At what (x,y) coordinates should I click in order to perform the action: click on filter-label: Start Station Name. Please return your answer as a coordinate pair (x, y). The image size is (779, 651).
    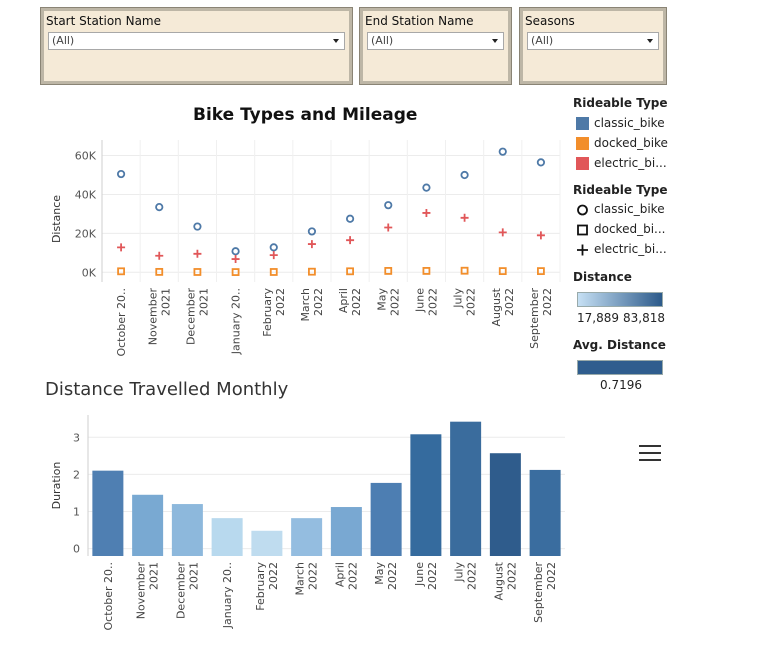
    Looking at the image, I should click on (104, 21).